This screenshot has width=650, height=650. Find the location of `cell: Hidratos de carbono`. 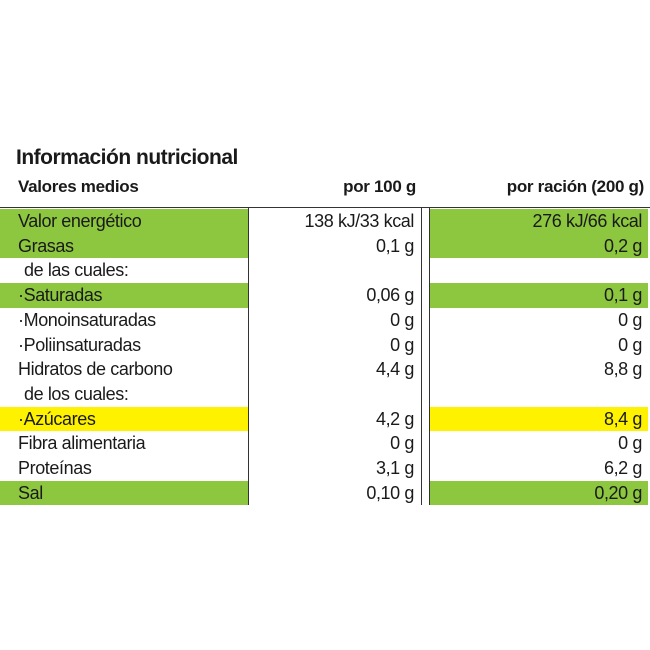

cell: Hidratos de carbono is located at coordinates (95, 369).